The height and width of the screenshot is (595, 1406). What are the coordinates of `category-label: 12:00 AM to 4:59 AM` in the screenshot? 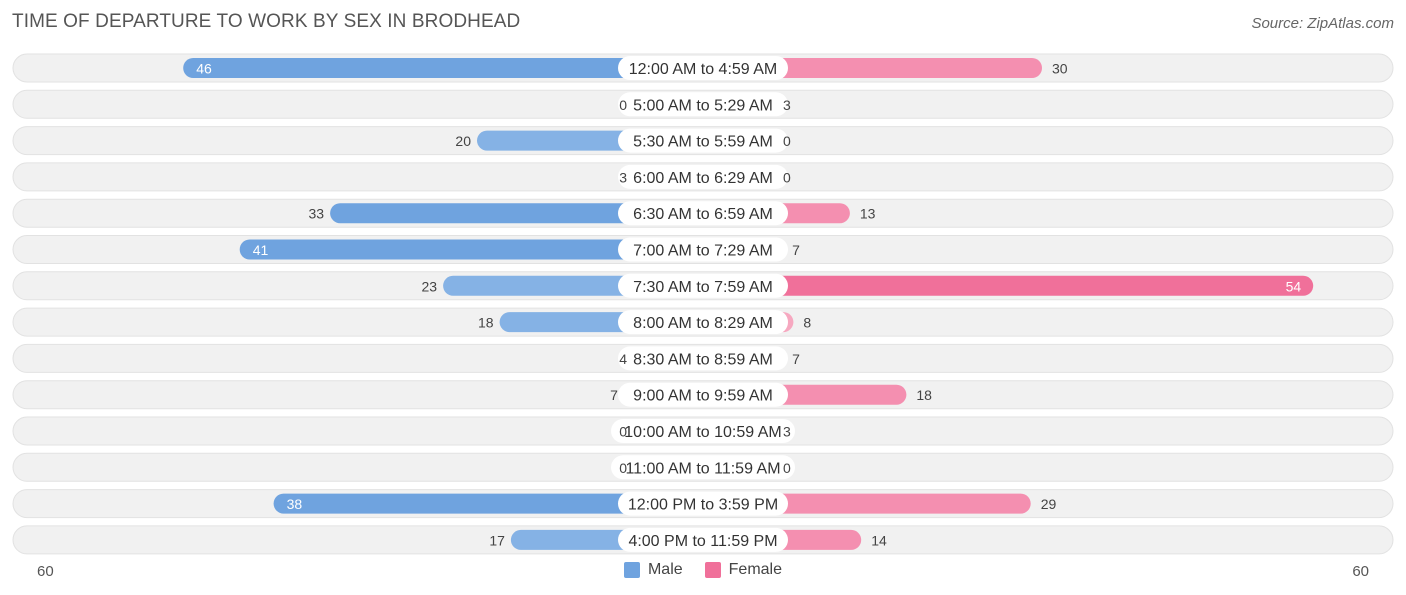 It's located at (703, 69).